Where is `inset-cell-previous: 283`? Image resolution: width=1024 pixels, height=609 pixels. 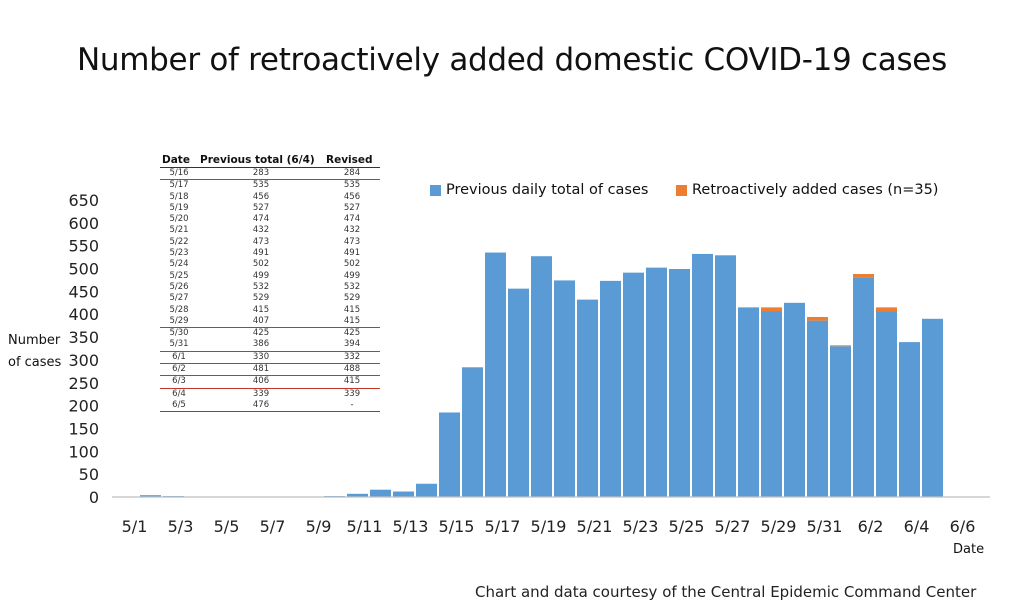
inset-cell-previous: 283 is located at coordinates (261, 174).